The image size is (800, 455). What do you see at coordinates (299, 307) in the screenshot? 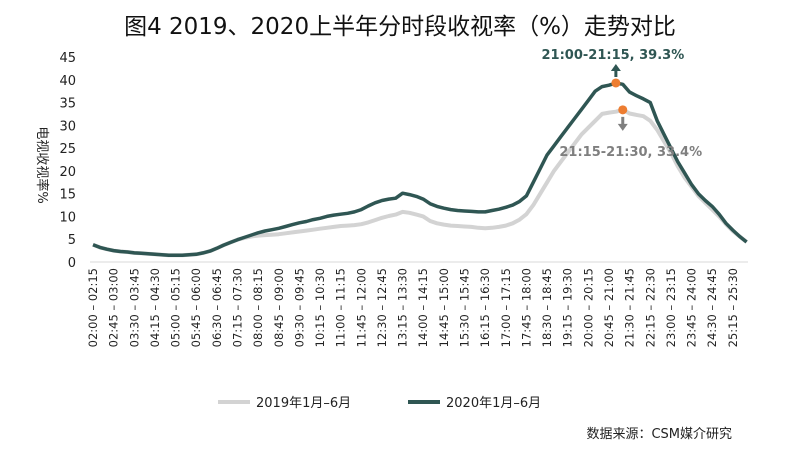
I see `x-tick-label: 09:30 – 09:45` at bounding box center [299, 307].